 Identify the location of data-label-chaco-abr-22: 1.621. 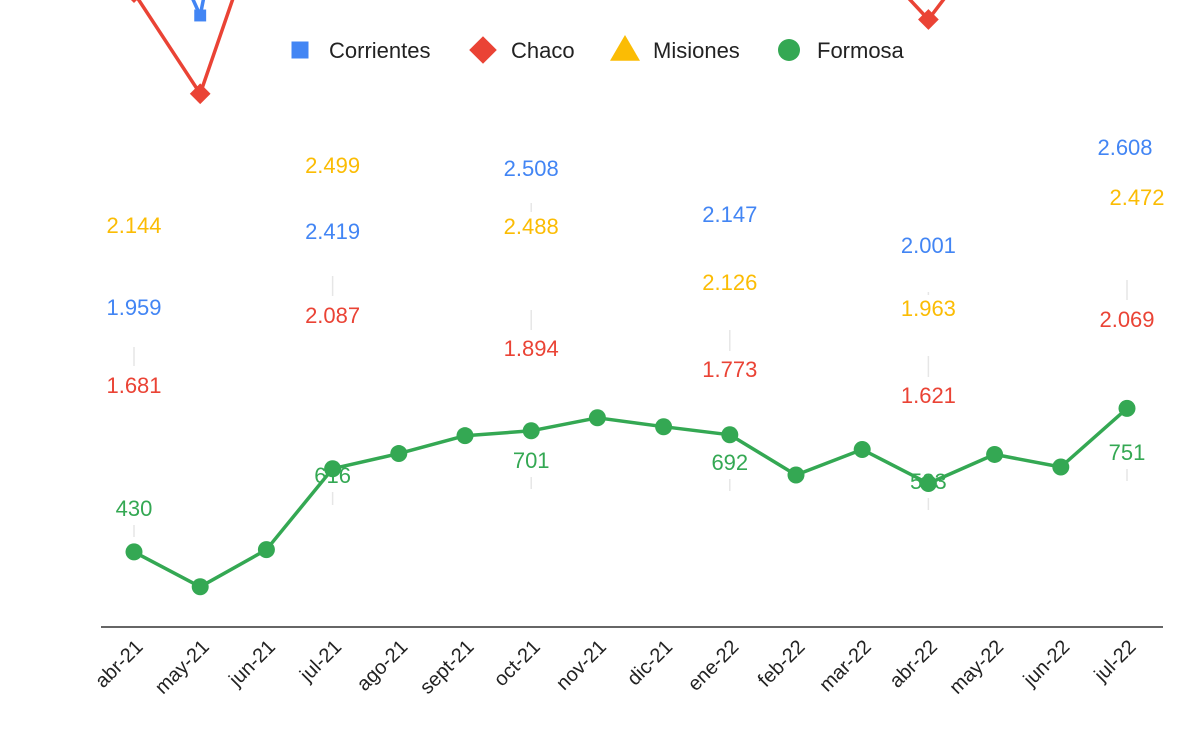
(928, 395).